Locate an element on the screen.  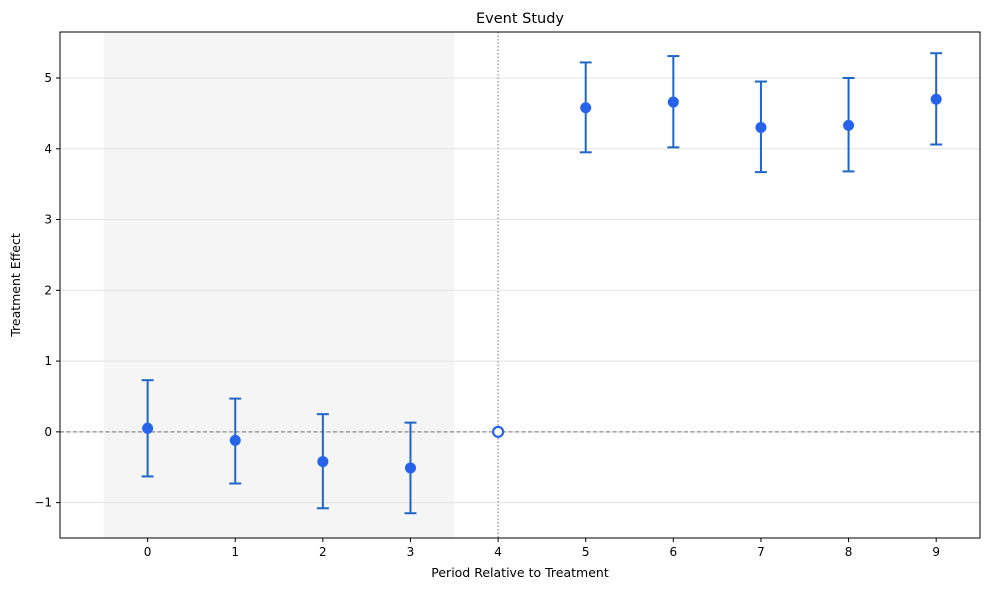
y-tick-label: 4 is located at coordinates (48, 149).